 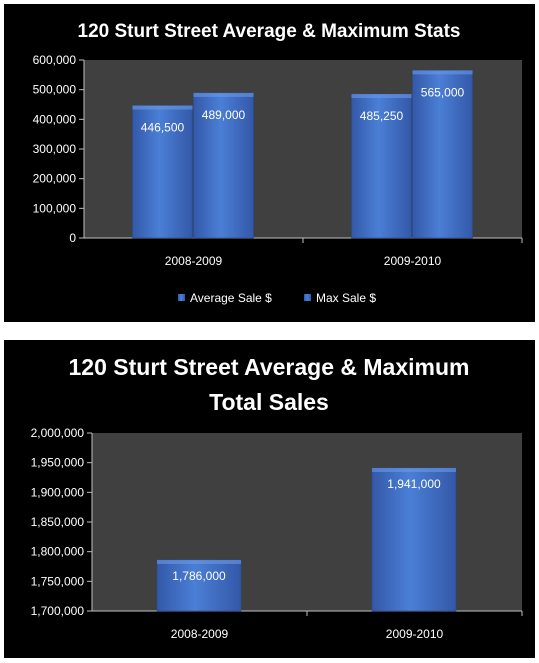 What do you see at coordinates (55, 179) in the screenshot?
I see `y-tick-label: 200,000` at bounding box center [55, 179].